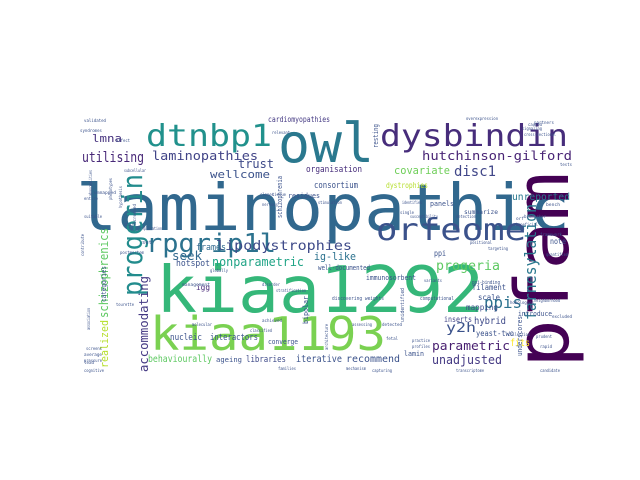 The image size is (640, 480). I want to click on word-share: share, so click(130, 224).